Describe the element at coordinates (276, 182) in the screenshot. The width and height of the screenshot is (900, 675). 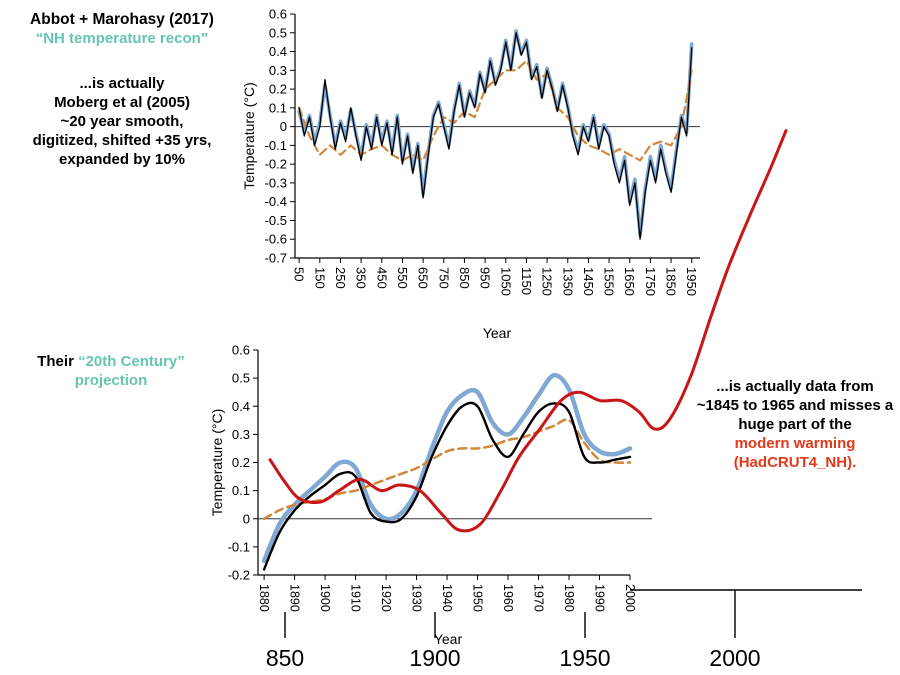
I see `y-tick-label: -0.3` at that location.